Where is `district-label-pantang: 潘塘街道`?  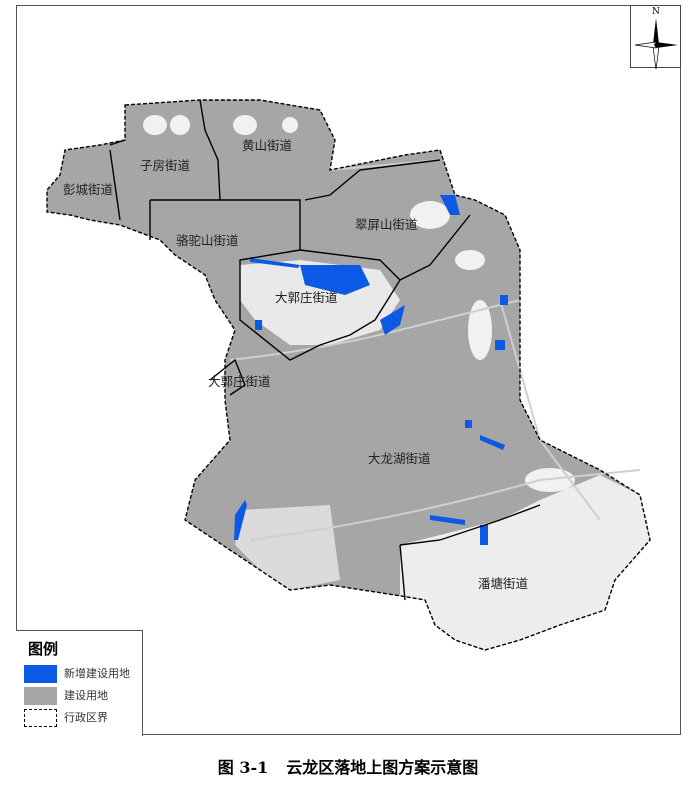 district-label-pantang: 潘塘街道 is located at coordinates (503, 583).